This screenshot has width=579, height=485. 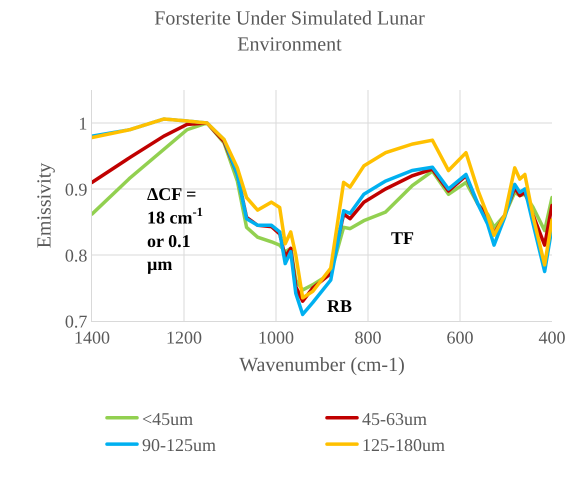 I want to click on legend-label: 90-125um, so click(x=179, y=445).